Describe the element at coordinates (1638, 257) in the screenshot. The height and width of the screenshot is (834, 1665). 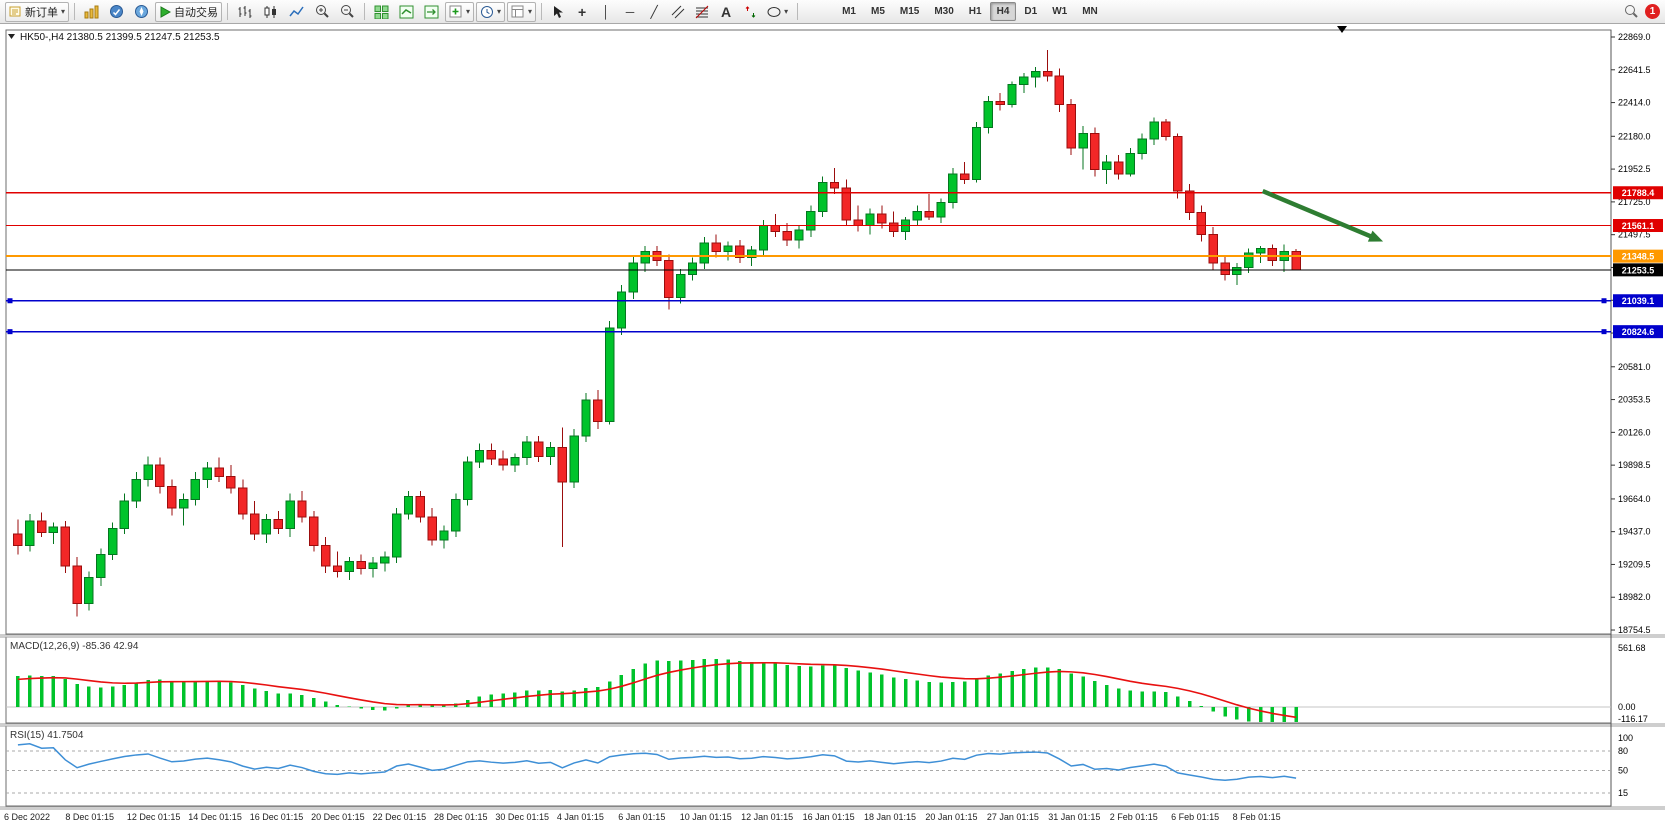
I see `svg-text: 21348.5` at that location.